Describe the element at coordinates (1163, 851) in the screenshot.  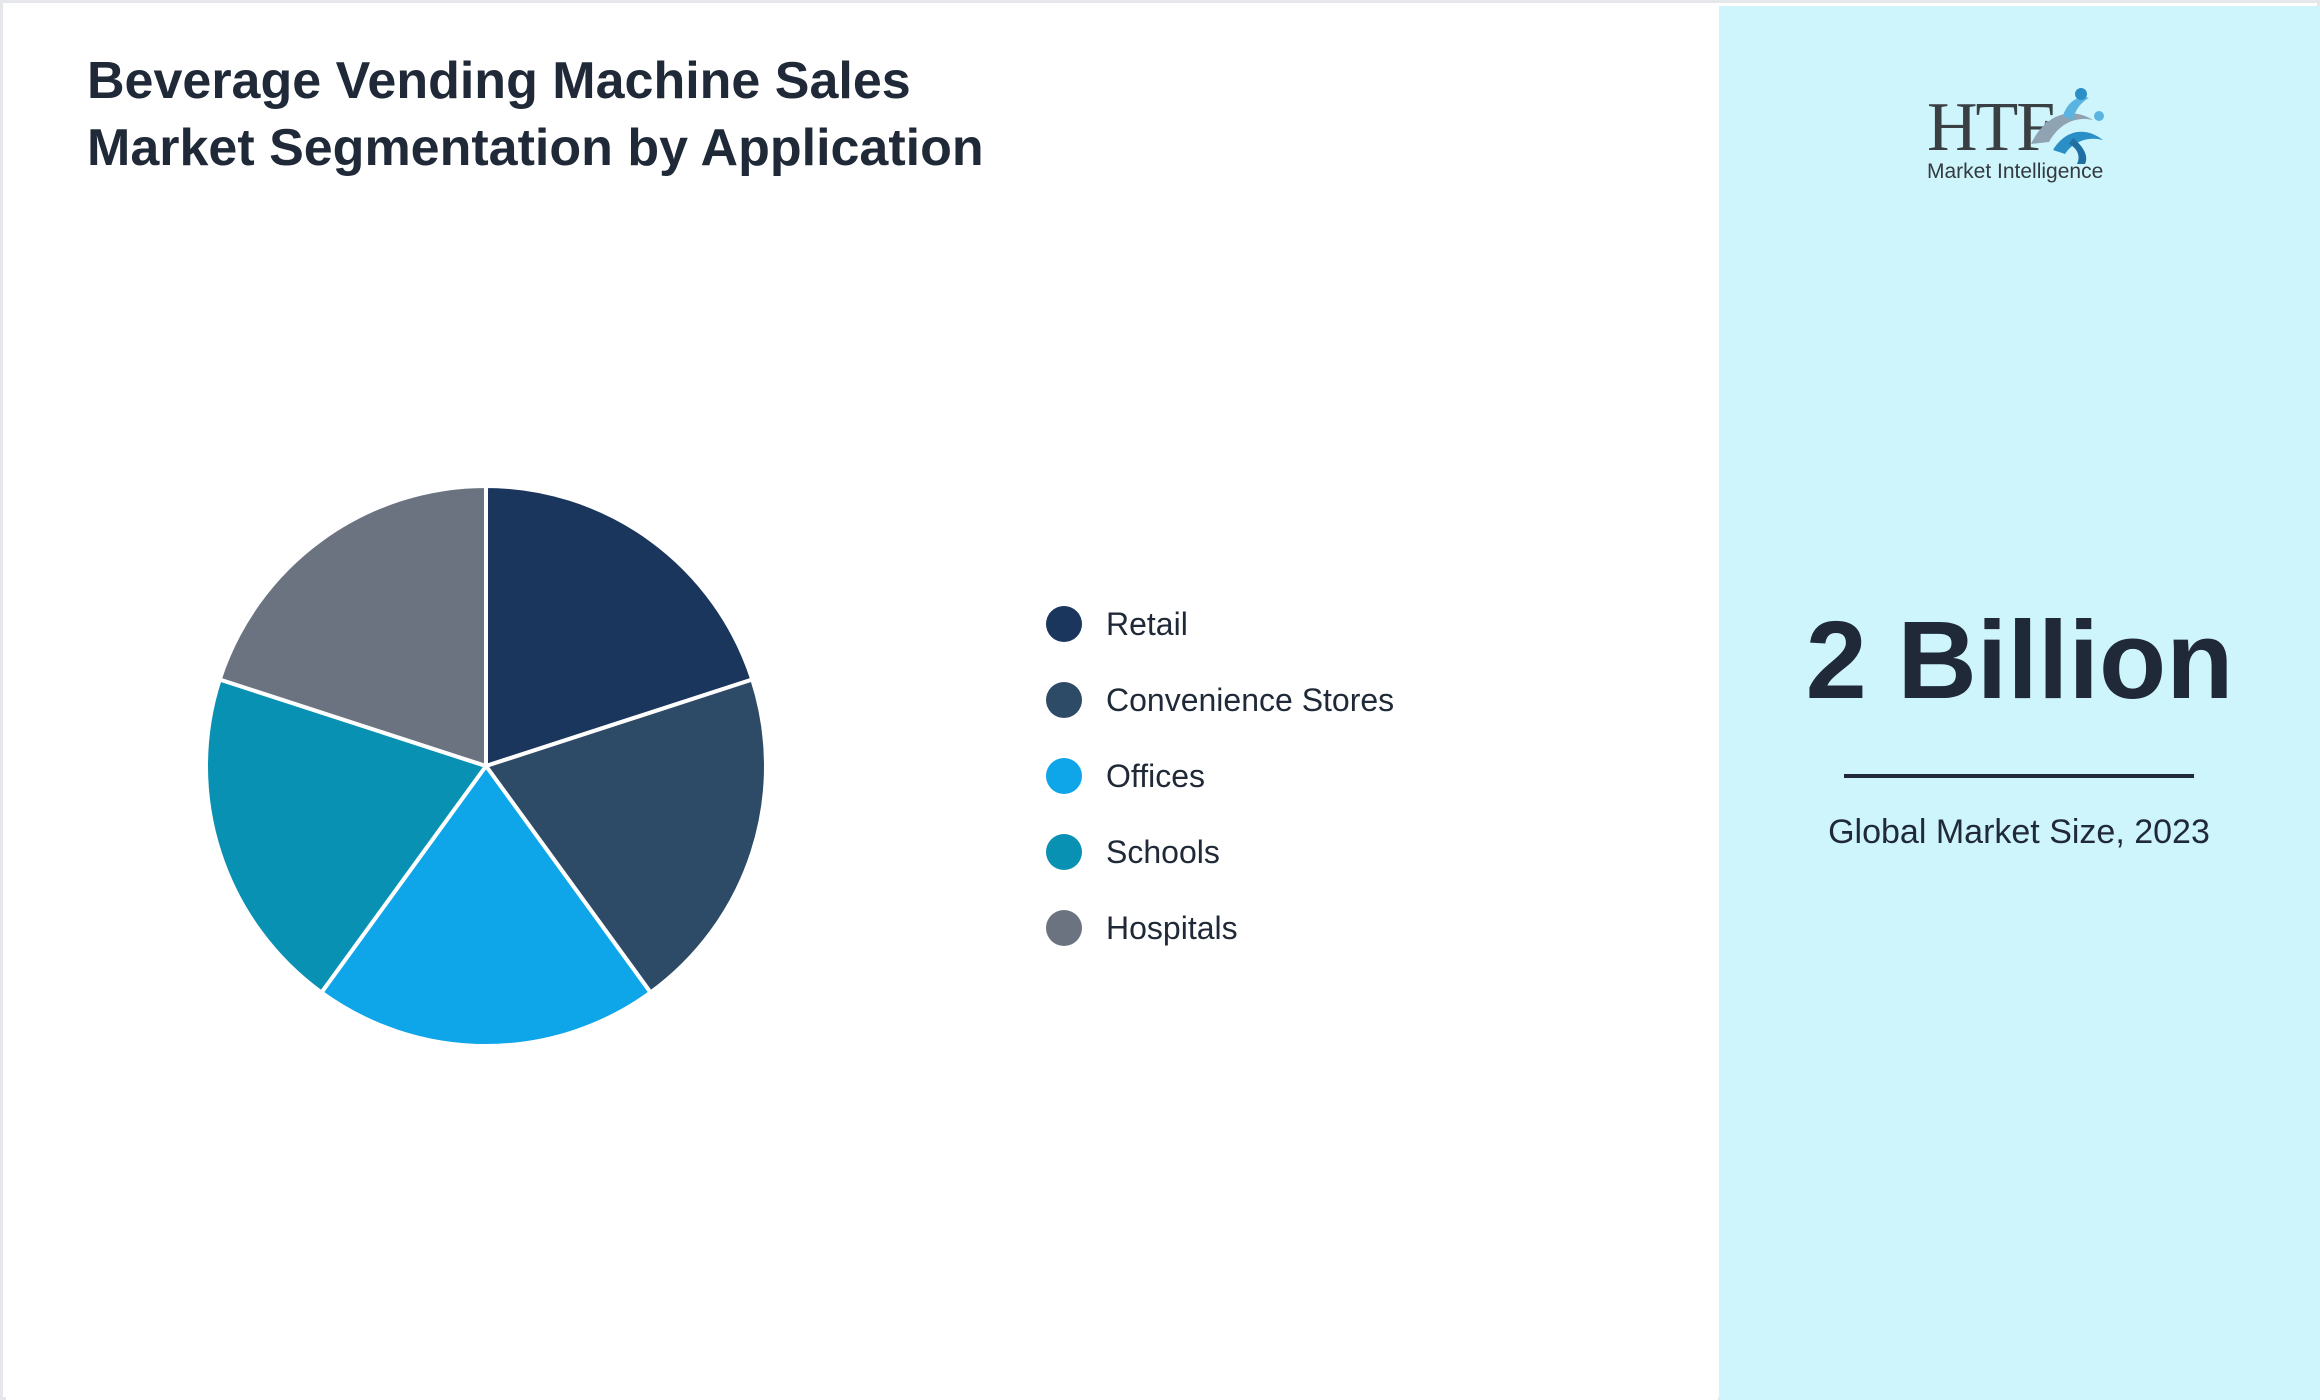
I see `legend-label: Schools` at that location.